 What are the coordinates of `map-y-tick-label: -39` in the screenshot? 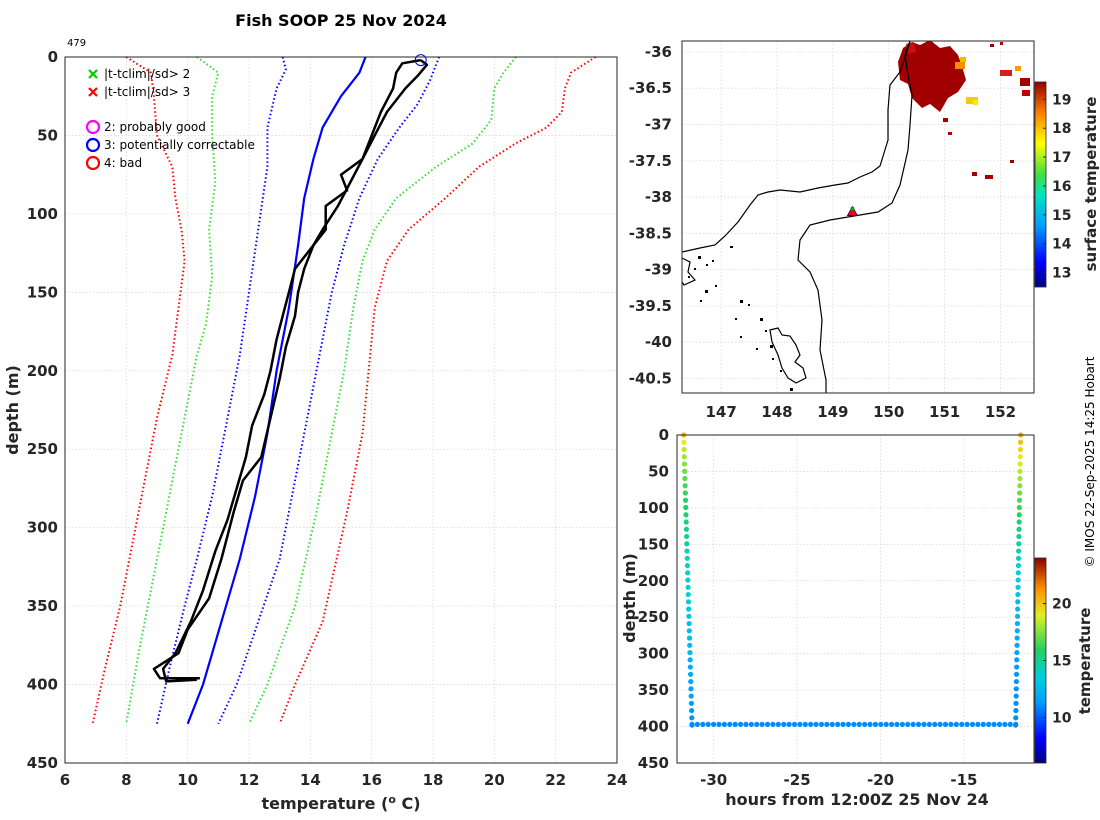 It's located at (658, 270).